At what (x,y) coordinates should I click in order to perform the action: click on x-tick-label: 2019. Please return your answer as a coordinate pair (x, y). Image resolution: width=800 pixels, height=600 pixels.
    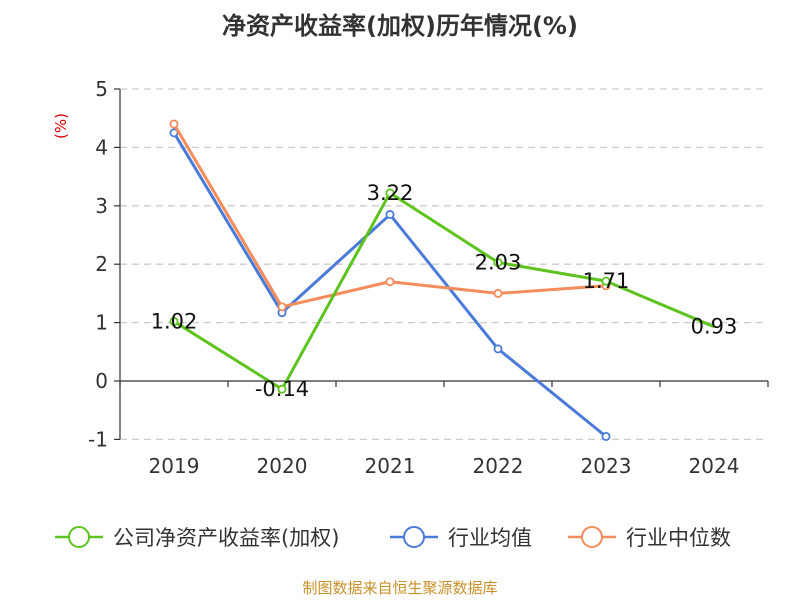
    Looking at the image, I should click on (174, 466).